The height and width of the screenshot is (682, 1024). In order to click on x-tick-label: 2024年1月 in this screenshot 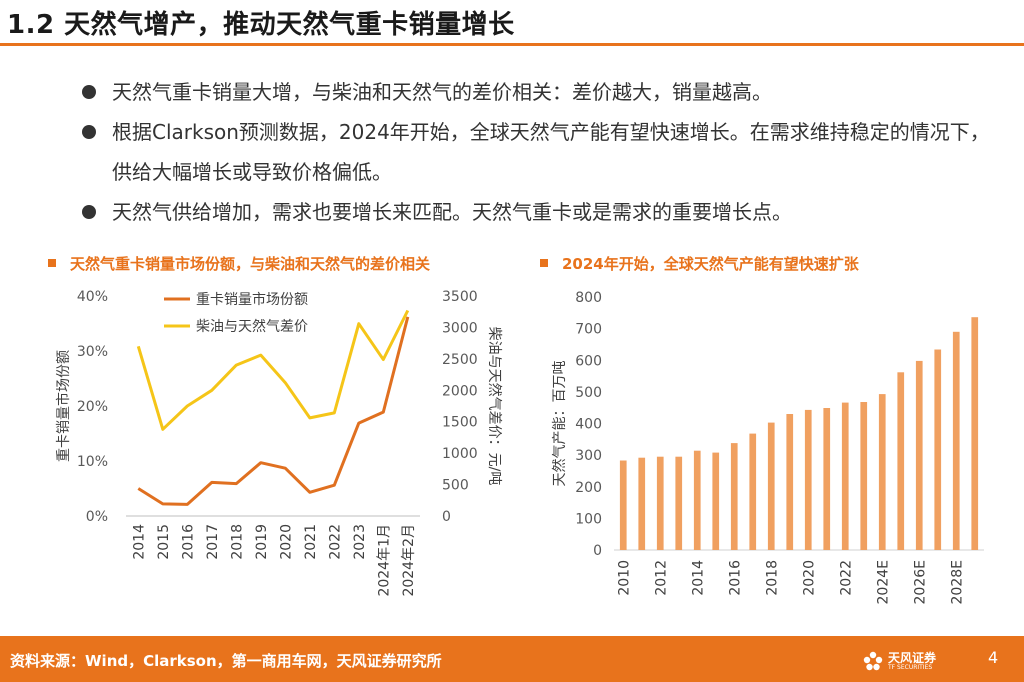, I will do `click(384, 560)`.